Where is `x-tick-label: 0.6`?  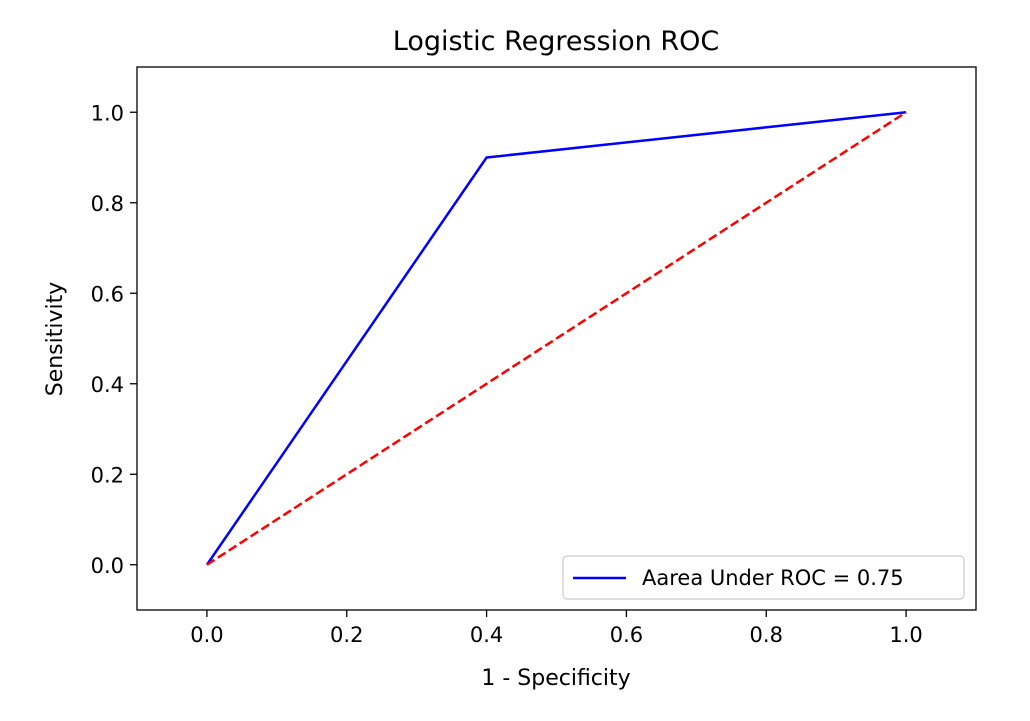
x-tick-label: 0.6 is located at coordinates (626, 635).